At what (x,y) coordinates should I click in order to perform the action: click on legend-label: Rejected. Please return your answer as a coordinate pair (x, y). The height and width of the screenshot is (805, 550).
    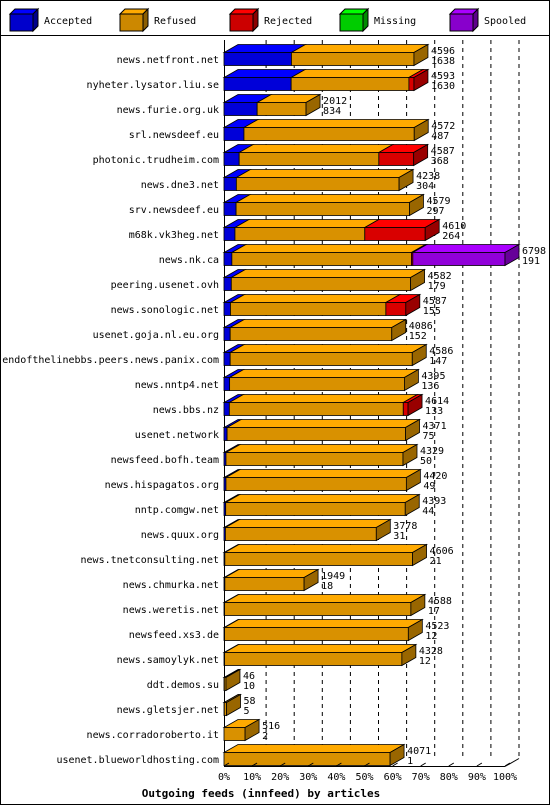
    Looking at the image, I should click on (288, 21).